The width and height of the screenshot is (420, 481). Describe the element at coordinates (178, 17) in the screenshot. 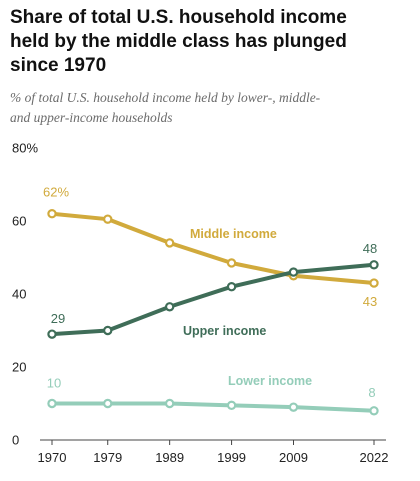

I see `chart-title-line-1: Share of total U.S. household income` at that location.